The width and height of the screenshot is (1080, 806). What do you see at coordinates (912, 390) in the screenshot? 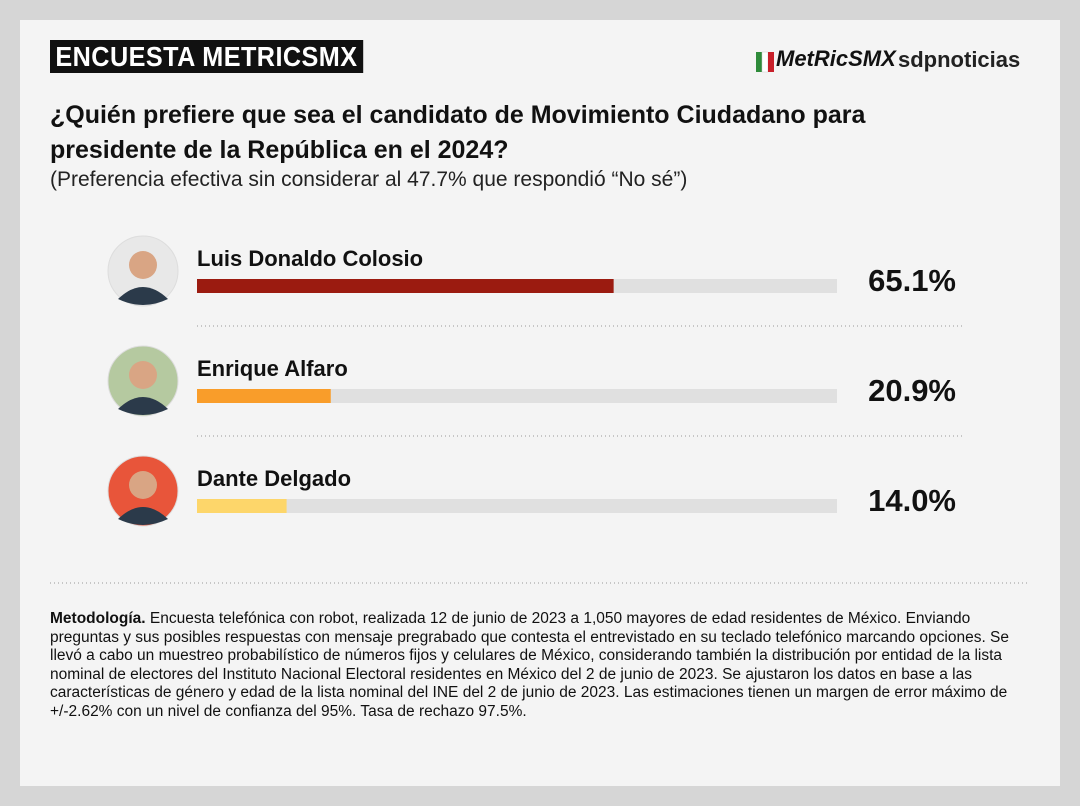
I see `value-label: 20.9%` at bounding box center [912, 390].